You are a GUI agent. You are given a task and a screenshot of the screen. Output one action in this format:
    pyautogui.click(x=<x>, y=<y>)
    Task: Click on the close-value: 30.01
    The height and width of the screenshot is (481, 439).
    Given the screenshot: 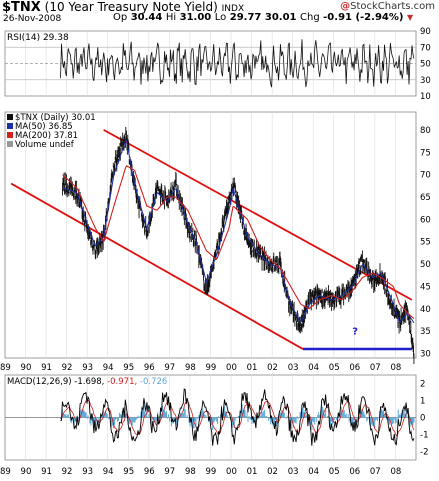 What is the action you would take?
    pyautogui.click(x=280, y=17)
    